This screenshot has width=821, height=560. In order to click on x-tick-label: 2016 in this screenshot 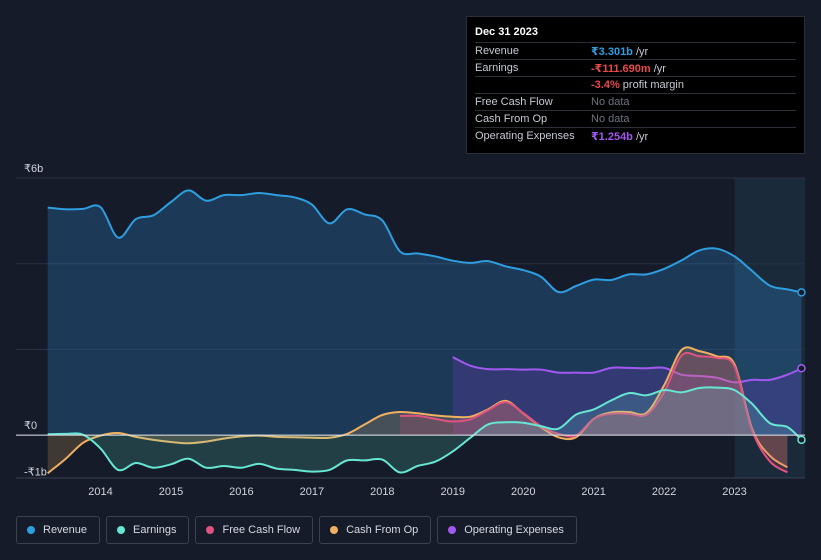, I will do `click(241, 492)`.